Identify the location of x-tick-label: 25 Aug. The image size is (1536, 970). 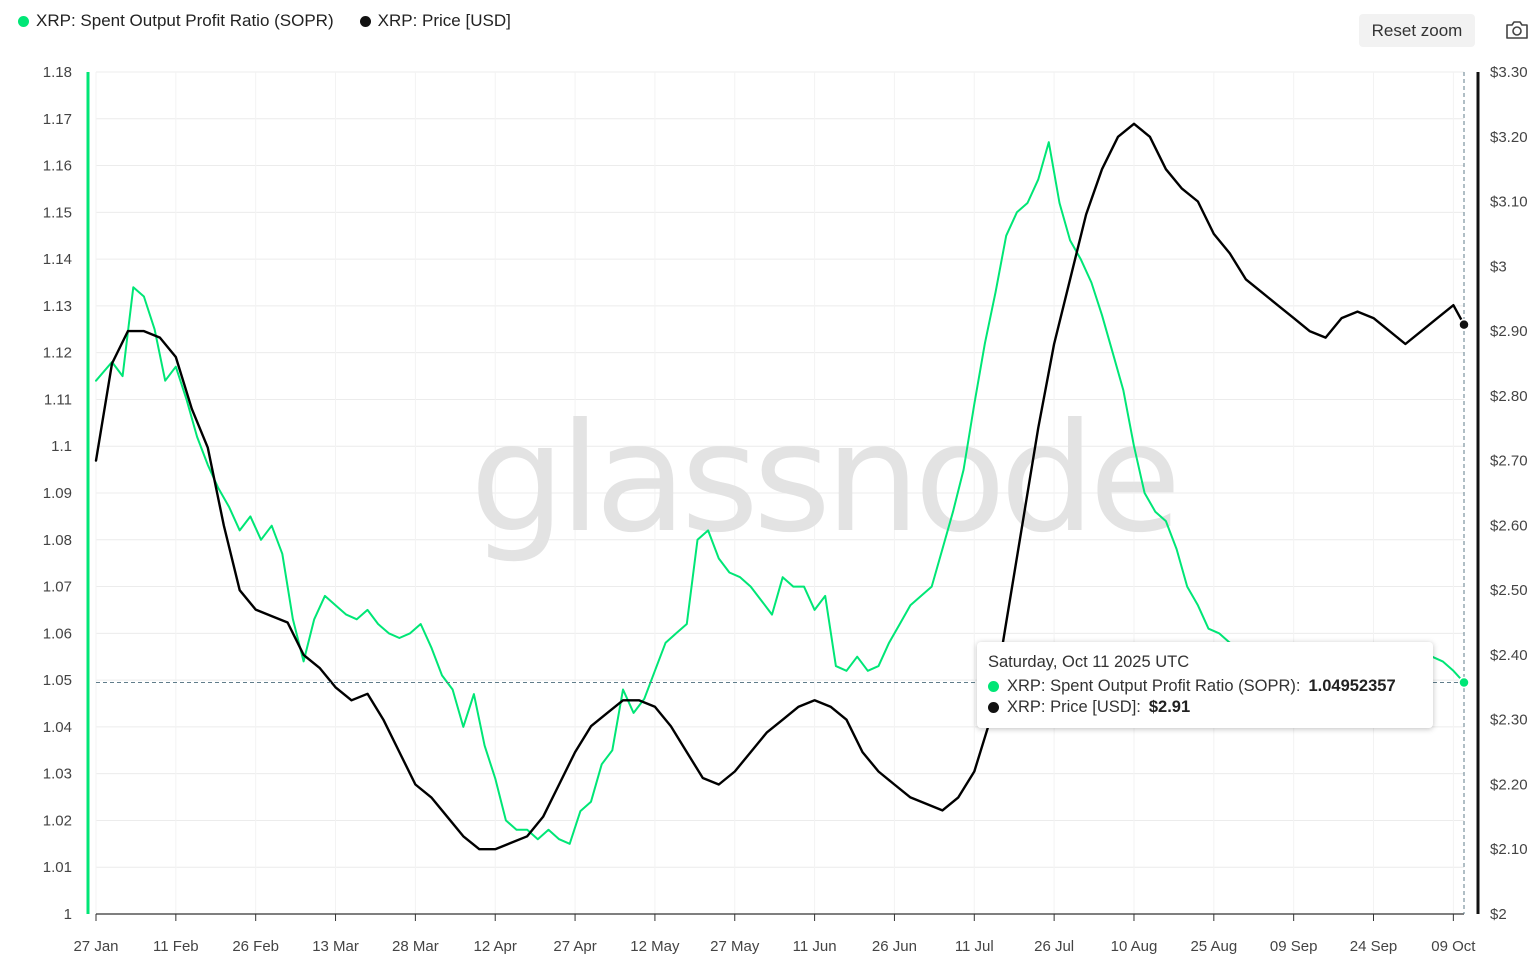
(1213, 946).